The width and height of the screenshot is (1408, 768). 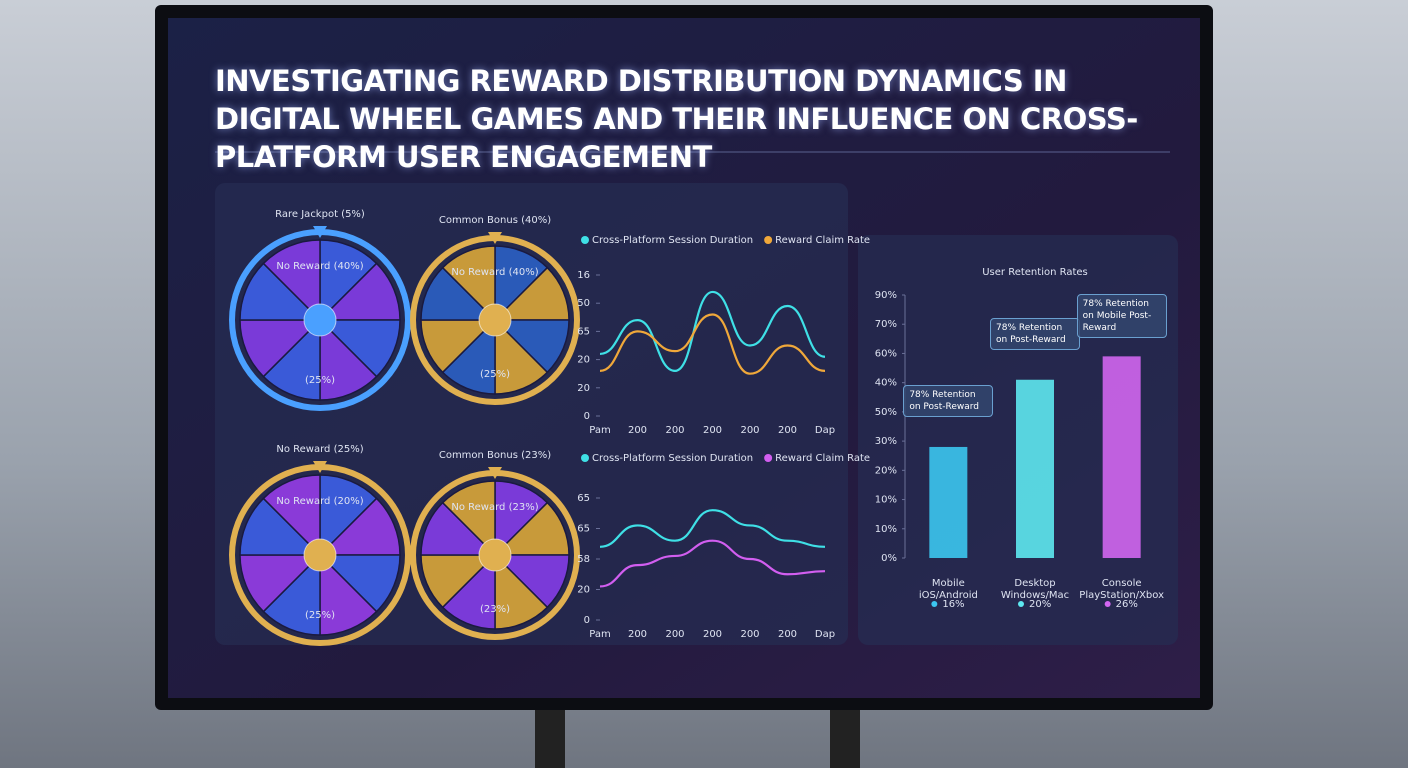 I want to click on y-tick-label: 20%, so click(x=886, y=470).